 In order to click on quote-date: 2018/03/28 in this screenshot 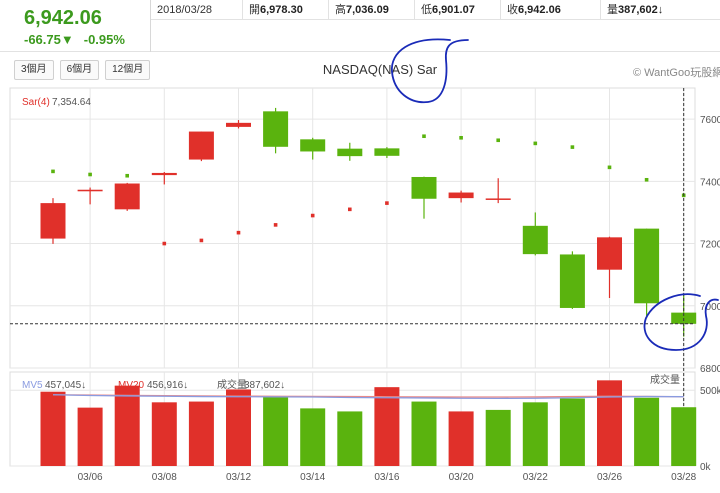, I will do `click(197, 10)`.